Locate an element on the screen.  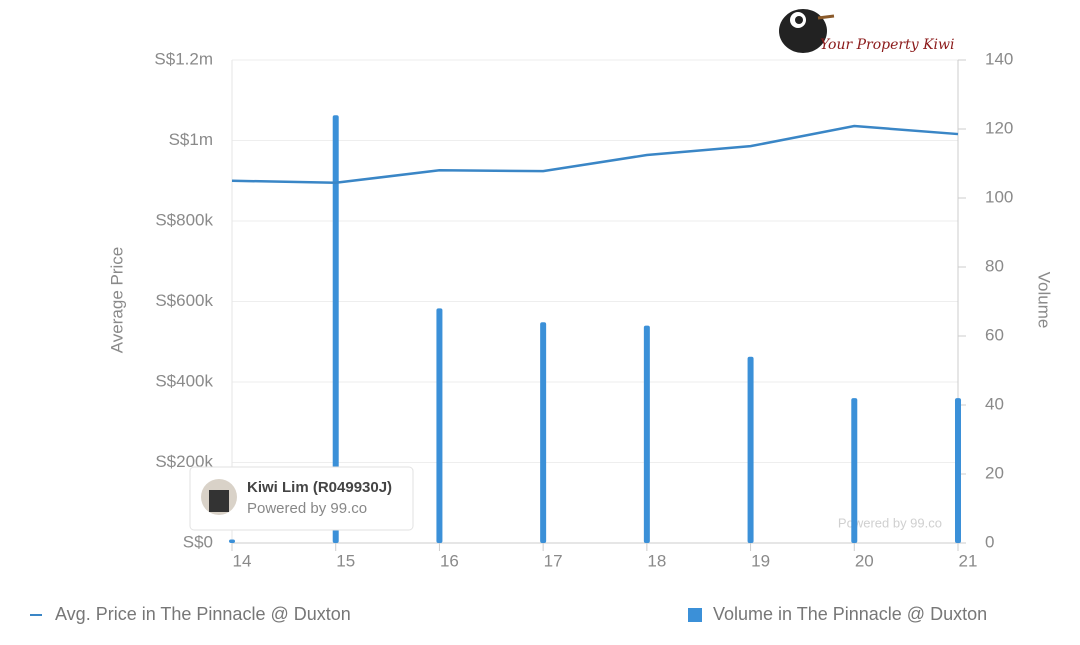
y-tick-label: S$1m is located at coordinates (191, 139).